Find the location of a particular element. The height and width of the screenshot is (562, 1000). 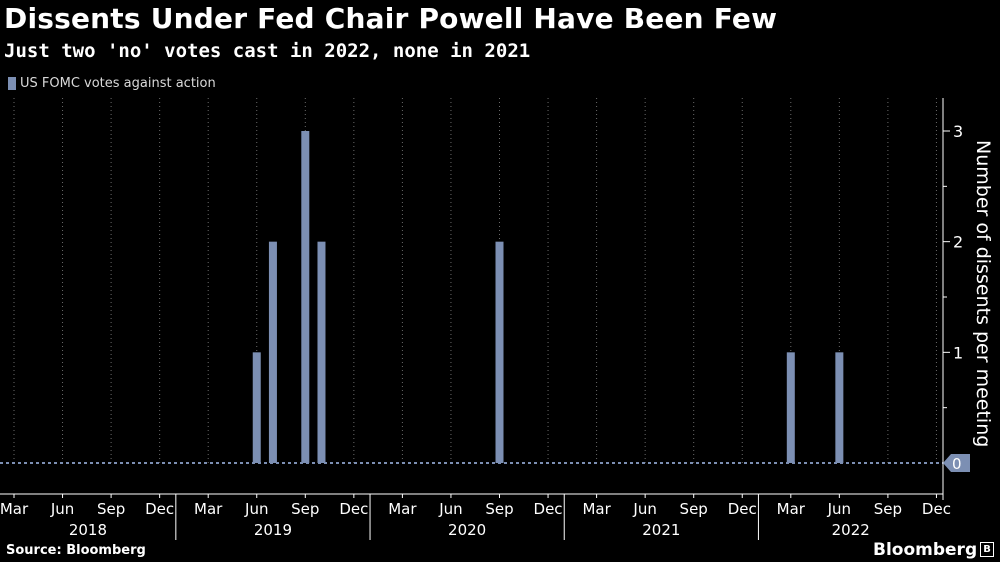

legend: US FOMC votes against action is located at coordinates (112, 83).